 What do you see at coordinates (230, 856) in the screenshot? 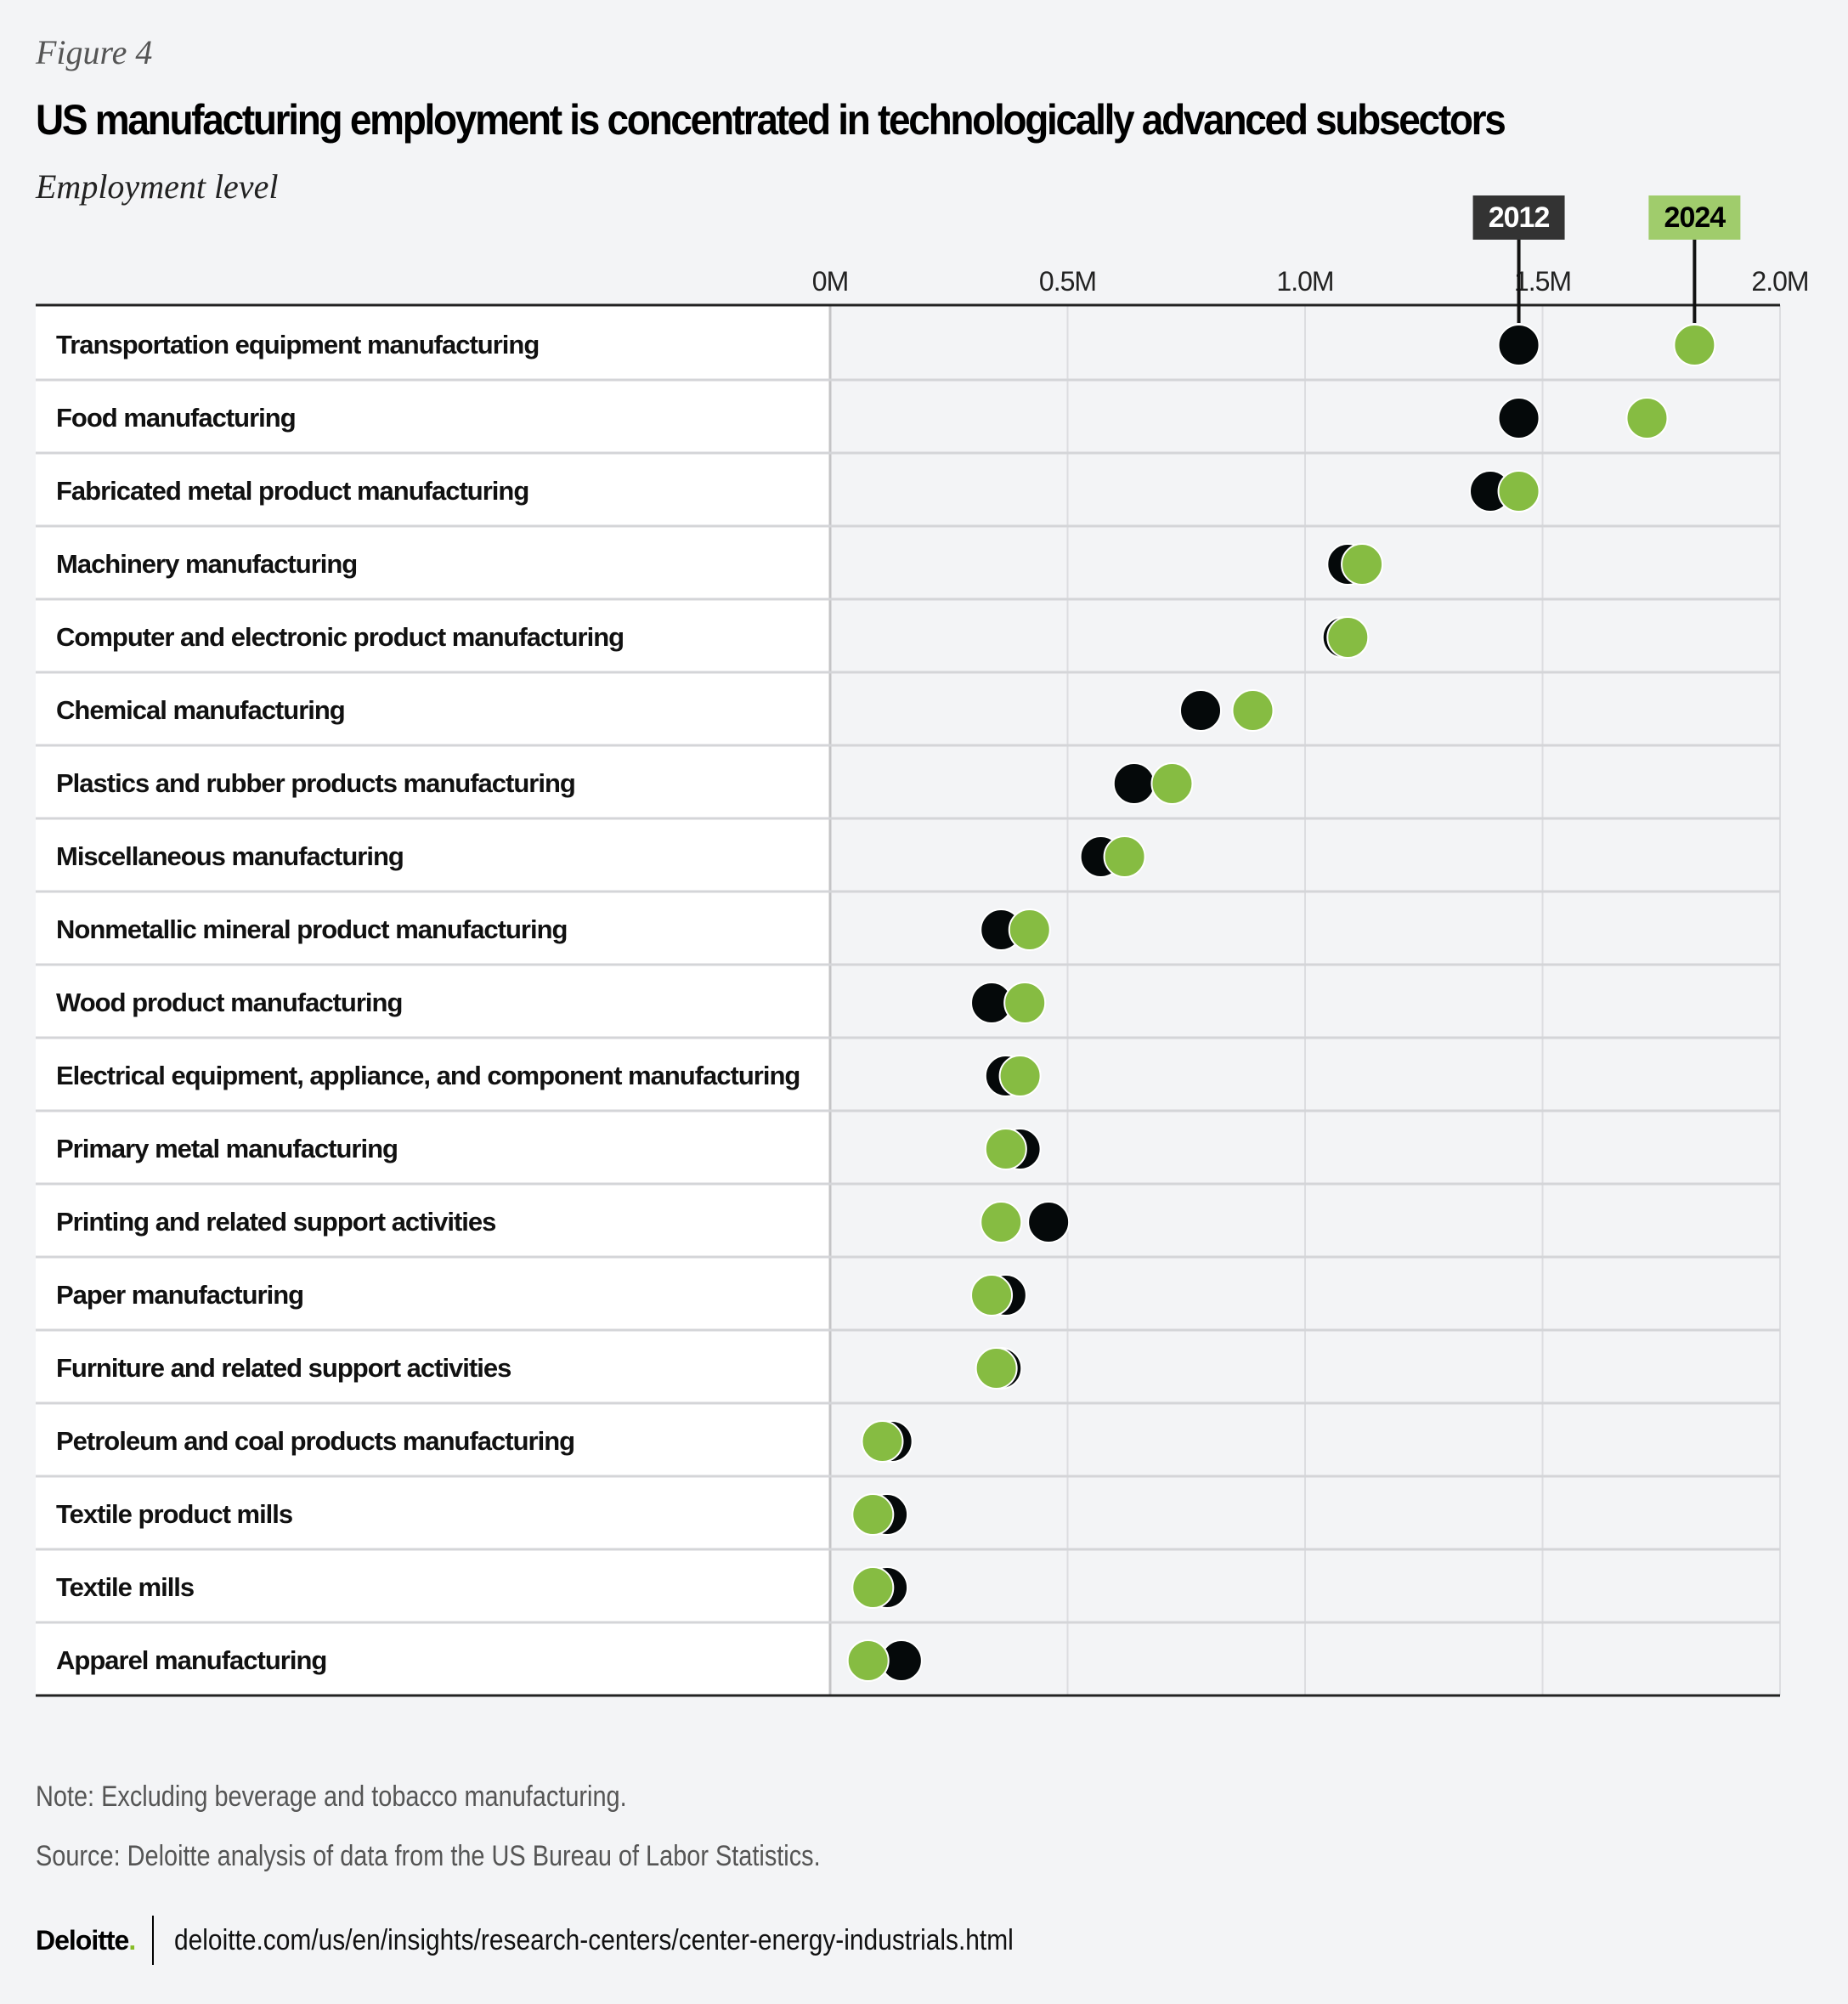
I see `category-label: Miscellaneous manufacturing` at bounding box center [230, 856].